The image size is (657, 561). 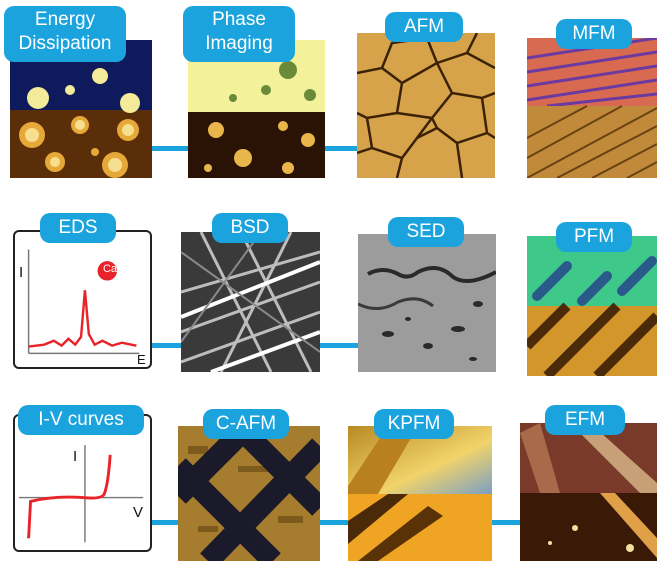 I want to click on energy-label-line2: Dissipation, so click(x=65, y=43).